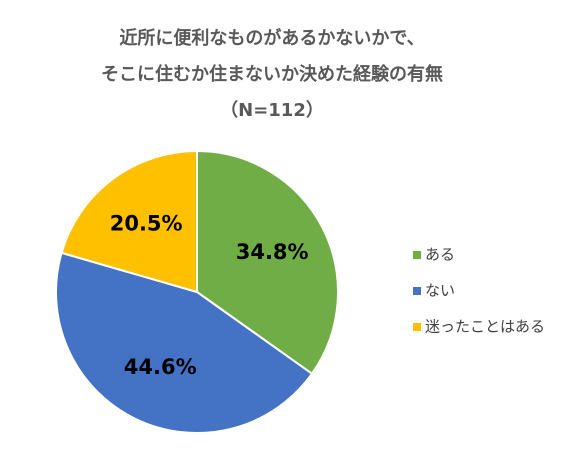 The image size is (562, 450). Describe the element at coordinates (272, 74) in the screenshot. I see `chart-title: そこに住むか住まないか決めた経験の有無` at that location.